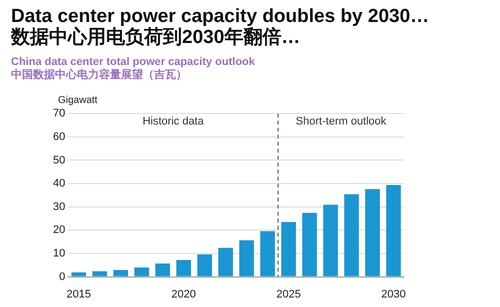  I want to click on x-tick-label: 2030, so click(393, 294).